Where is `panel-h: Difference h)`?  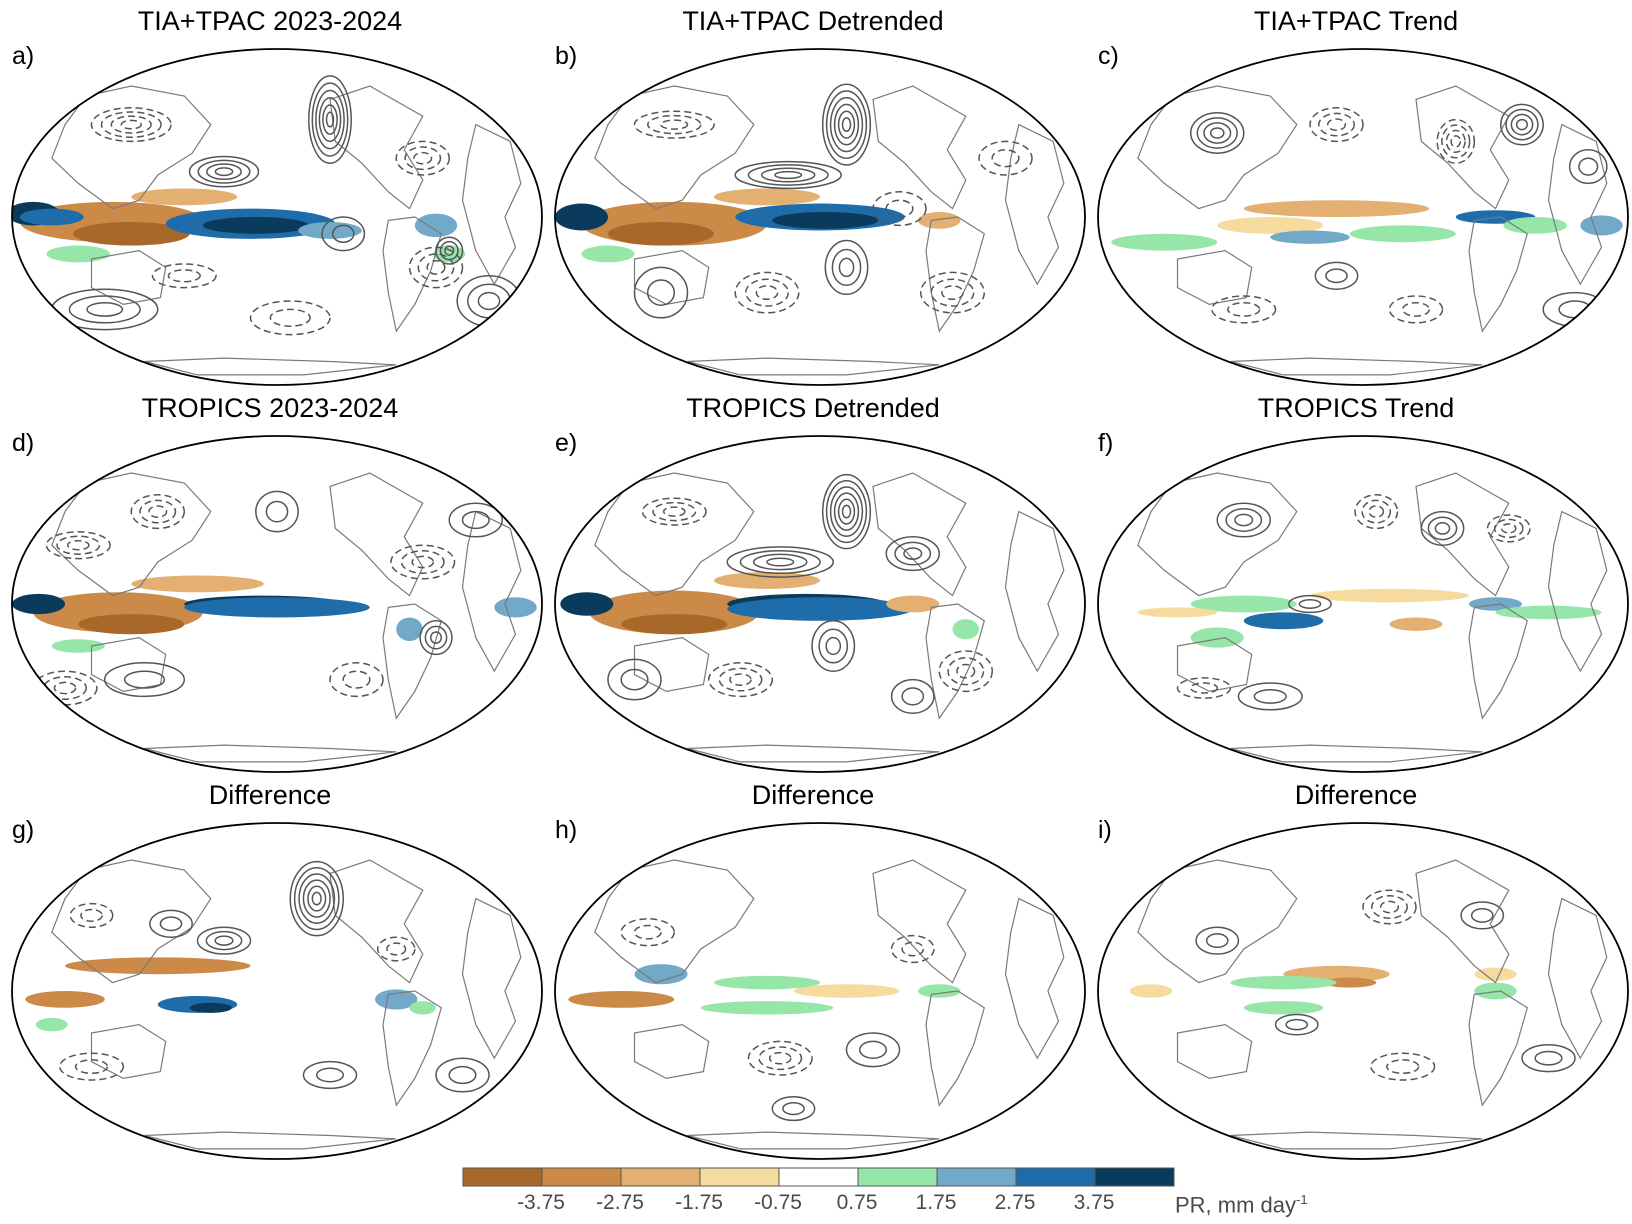 panel-h: Difference h) is located at coordinates (814, 967).